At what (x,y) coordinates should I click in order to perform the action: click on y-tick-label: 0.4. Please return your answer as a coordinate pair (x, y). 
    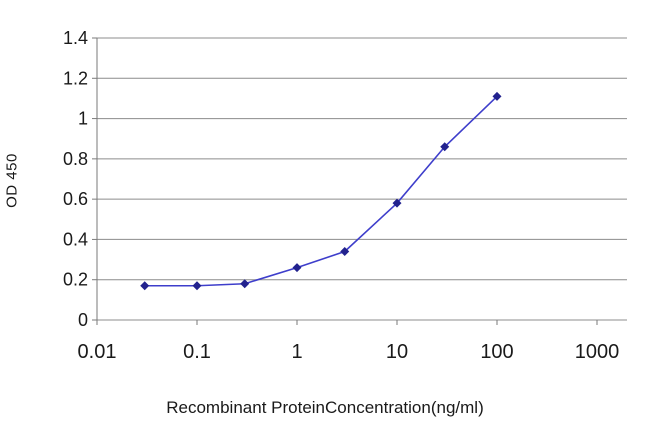
    Looking at the image, I should click on (75, 239).